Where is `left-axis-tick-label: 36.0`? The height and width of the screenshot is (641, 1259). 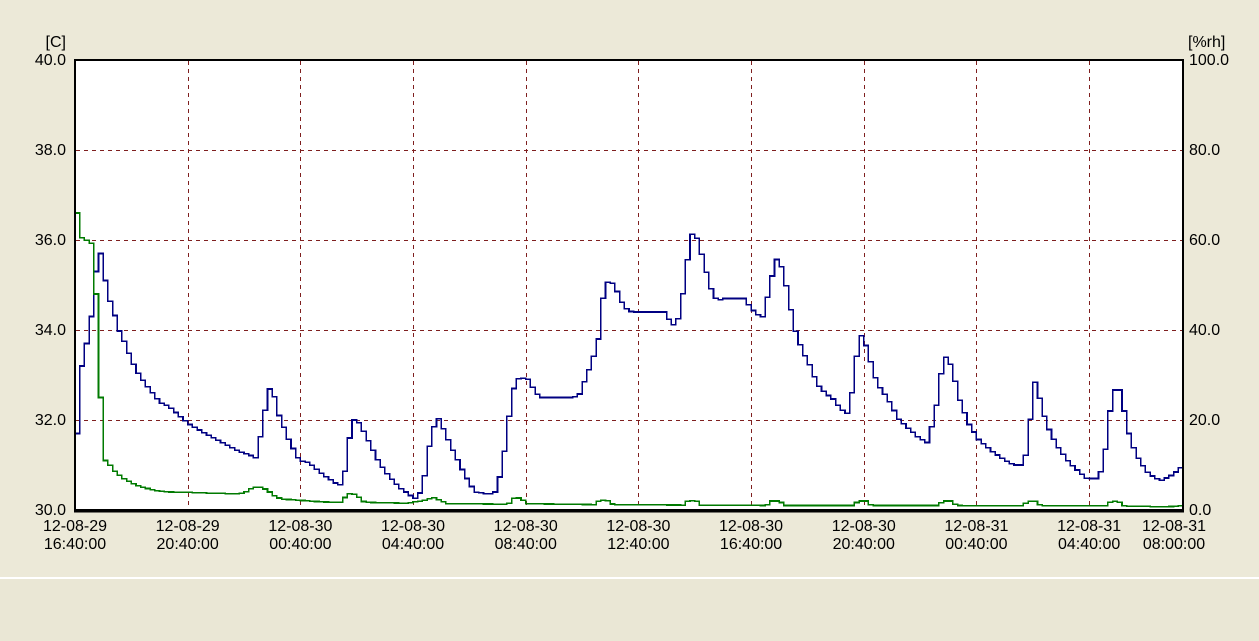 left-axis-tick-label: 36.0 is located at coordinates (50, 240).